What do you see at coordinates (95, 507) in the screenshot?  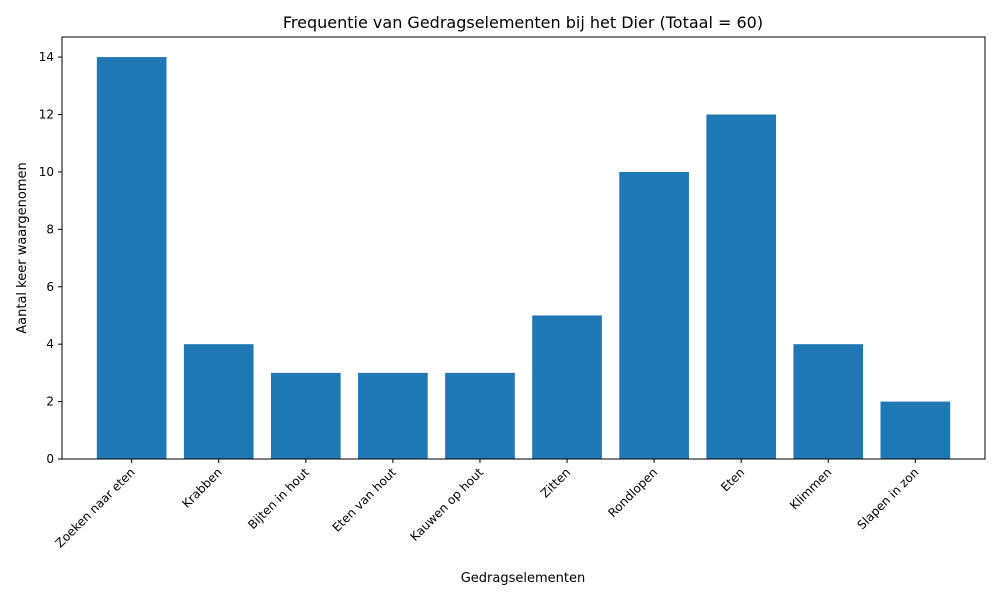 I see `x-tick-label: Zoeken naar eten` at bounding box center [95, 507].